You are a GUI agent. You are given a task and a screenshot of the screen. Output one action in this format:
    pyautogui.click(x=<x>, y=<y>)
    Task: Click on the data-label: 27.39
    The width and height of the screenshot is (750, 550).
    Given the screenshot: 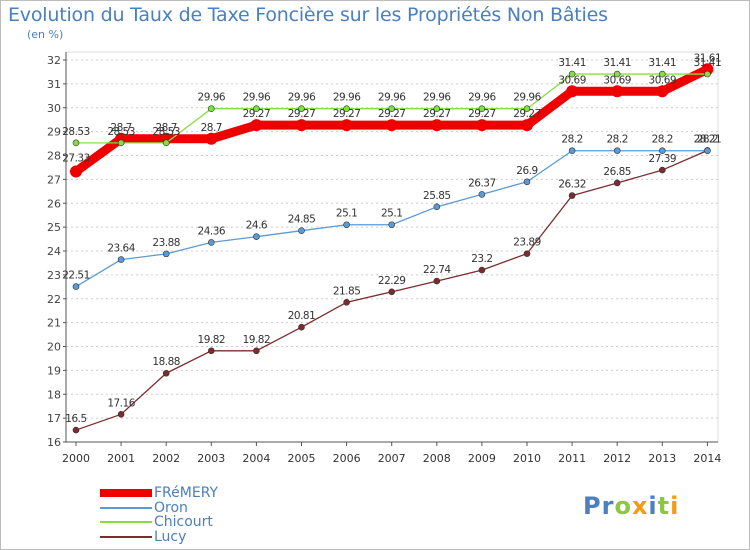 What is the action you would take?
    pyautogui.click(x=663, y=159)
    